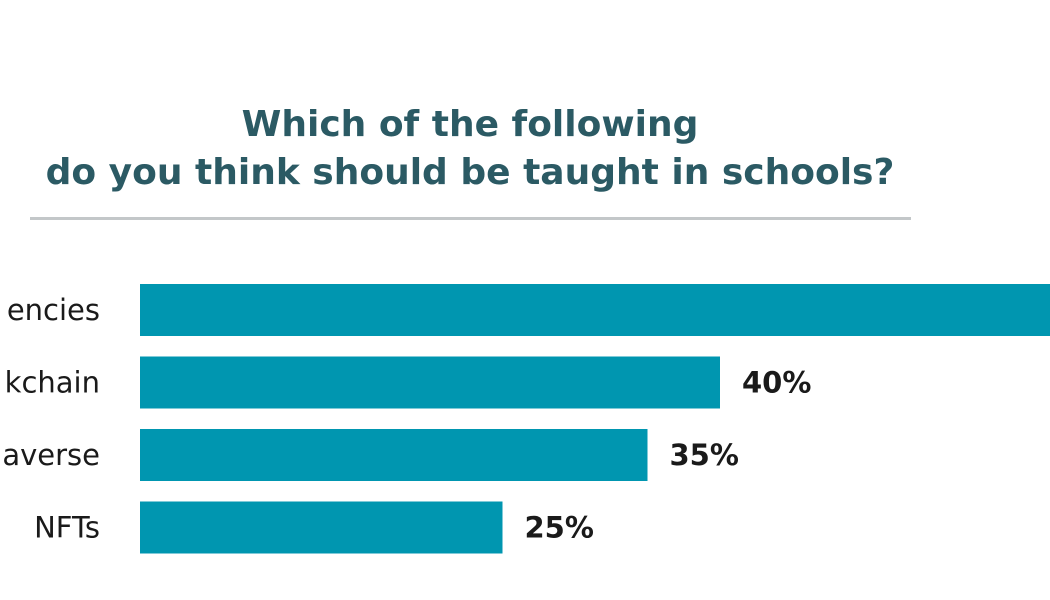 The height and width of the screenshot is (600, 1050). Describe the element at coordinates (776, 383) in the screenshot. I see `value-label-kchain: 40%` at that location.